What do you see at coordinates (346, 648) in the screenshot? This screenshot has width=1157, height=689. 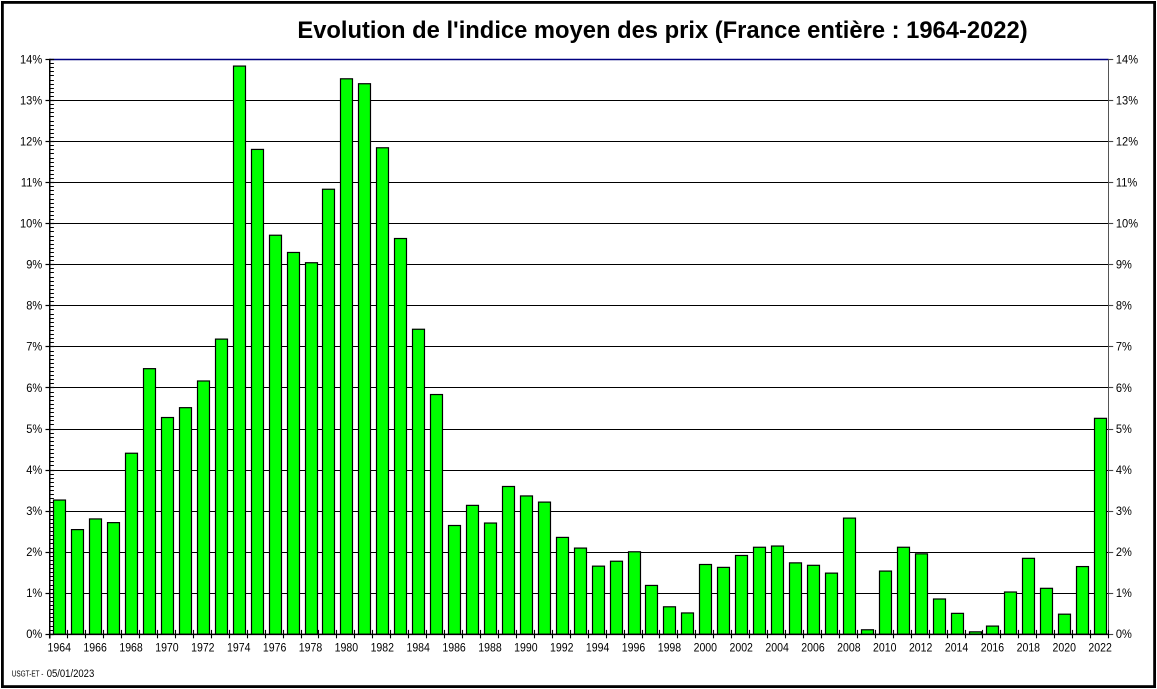 I see `svg-text: 1980` at bounding box center [346, 648].